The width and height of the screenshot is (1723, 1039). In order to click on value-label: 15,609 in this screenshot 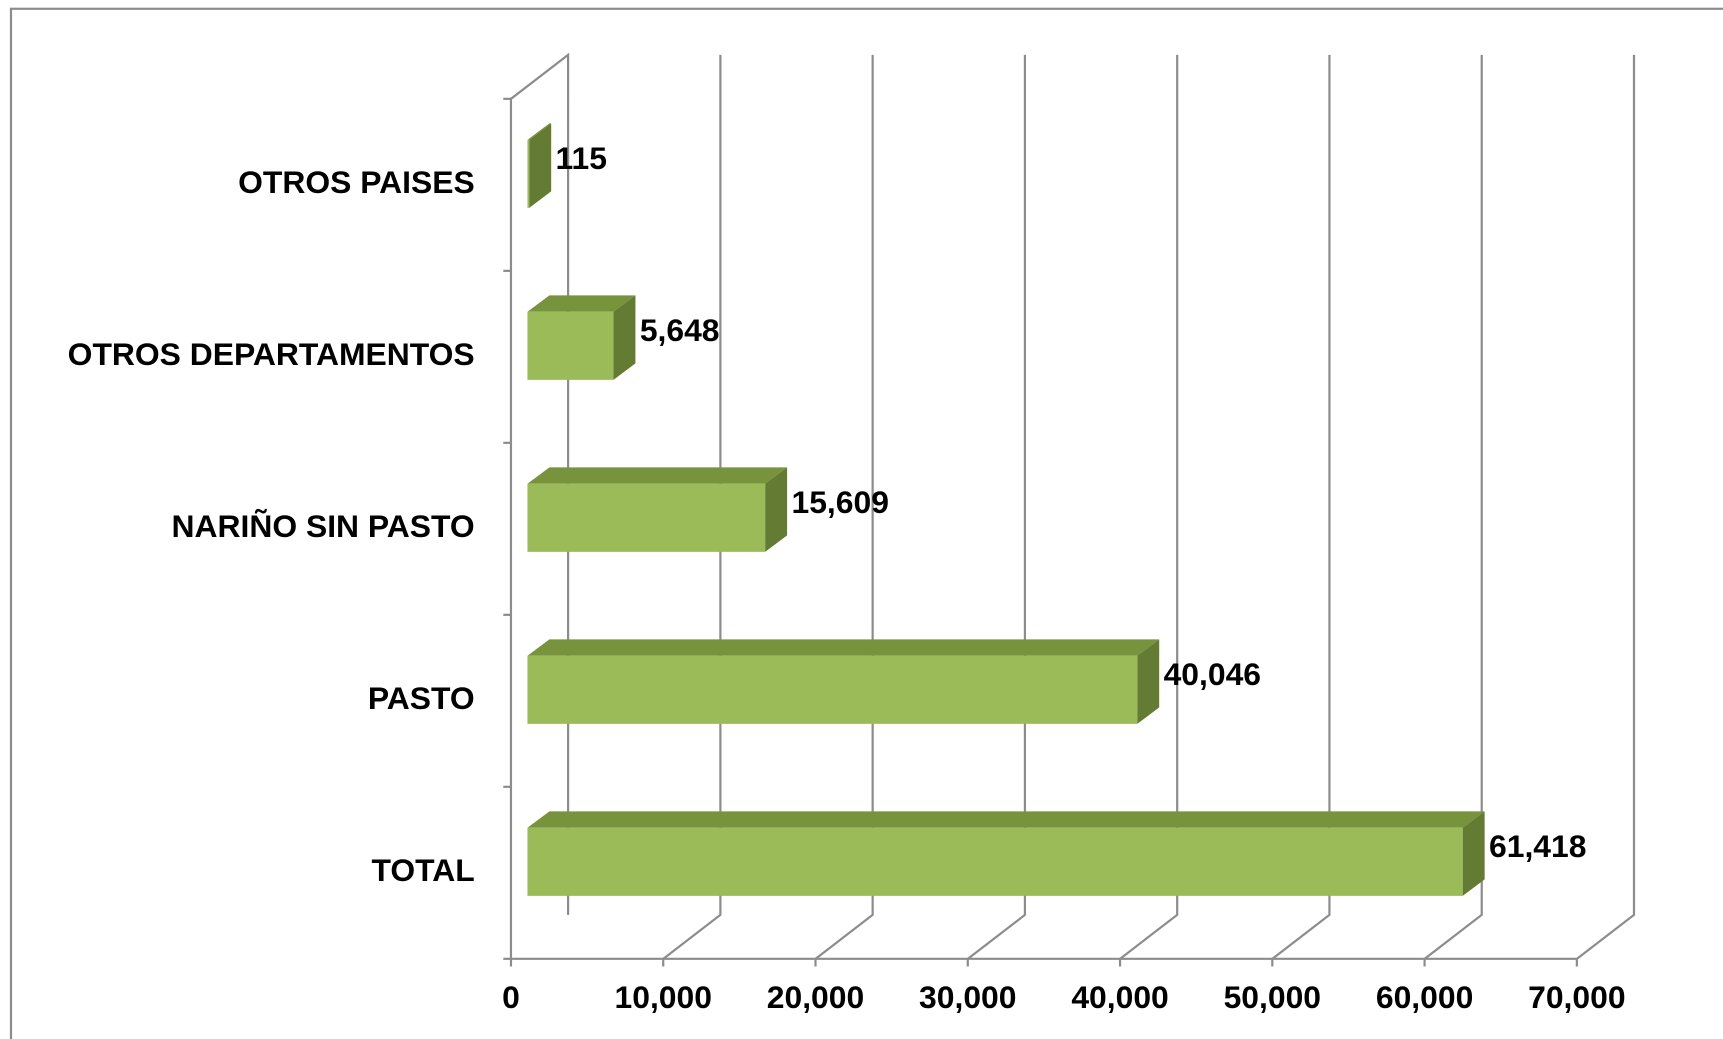, I will do `click(839, 502)`.